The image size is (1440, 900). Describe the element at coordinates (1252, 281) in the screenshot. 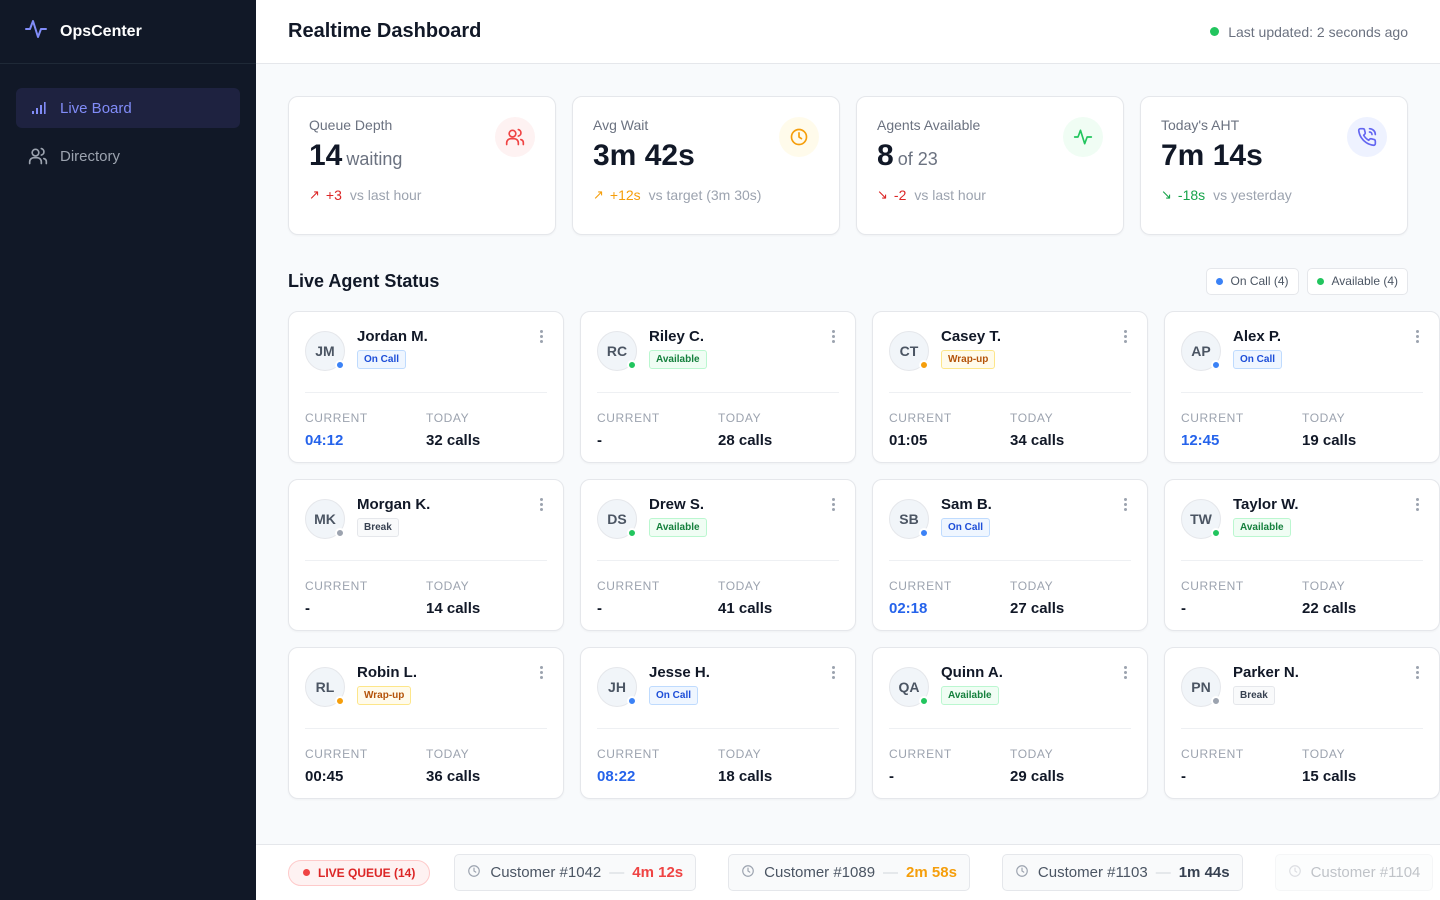

I see `legend-chip: On Call (4)` at that location.